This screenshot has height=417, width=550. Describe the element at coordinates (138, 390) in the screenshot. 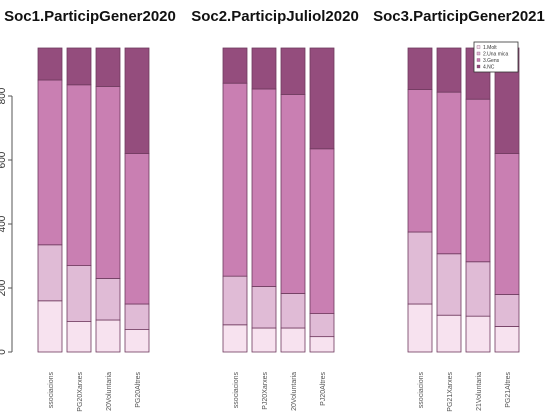

I see `x-category-label: PG20Altres` at that location.